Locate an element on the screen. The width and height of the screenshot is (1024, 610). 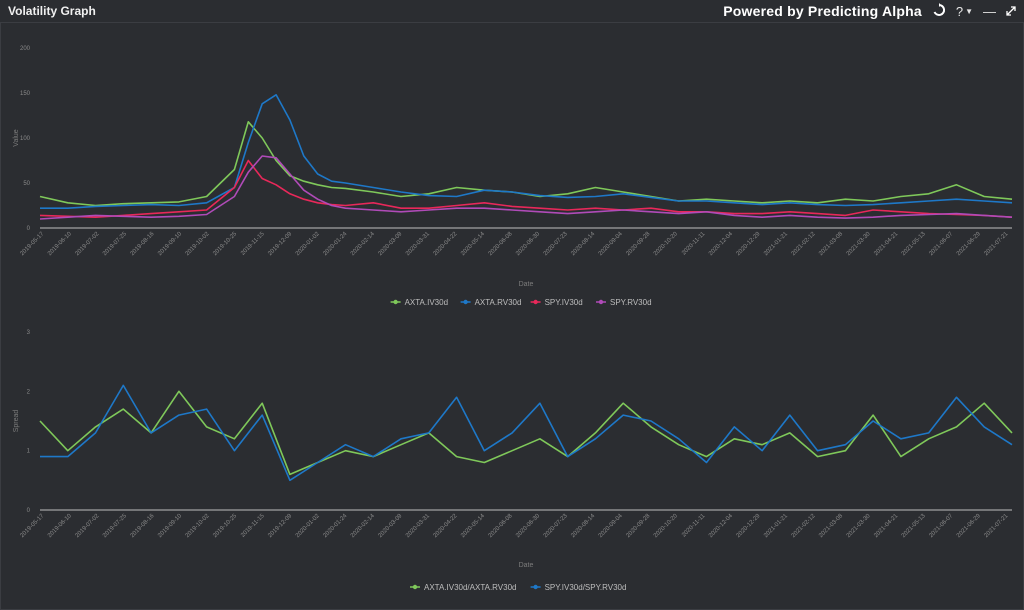
help-label: ? is located at coordinates (959, 11).